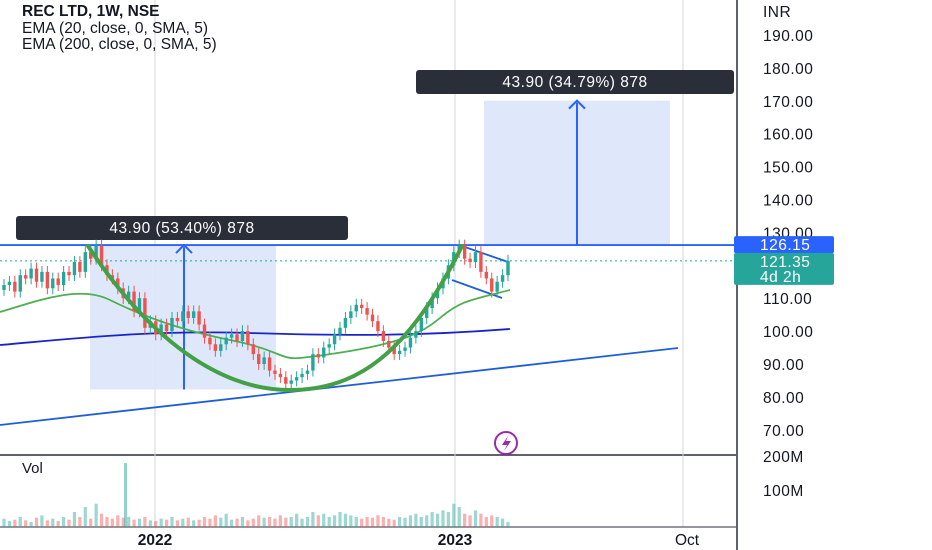 Image resolution: width=932 pixels, height=550 pixels. What do you see at coordinates (777, 12) in the screenshot?
I see `currency-label: INR` at bounding box center [777, 12].